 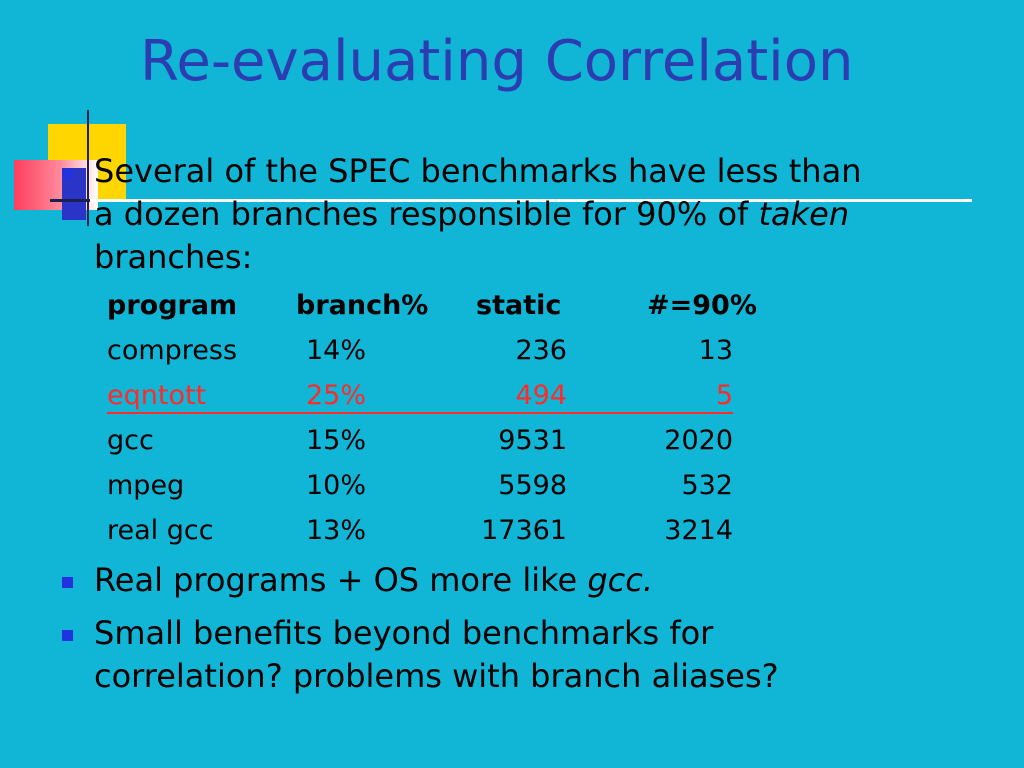 I want to click on bullet-2-text: Real programs + OS more like, so click(x=341, y=580).